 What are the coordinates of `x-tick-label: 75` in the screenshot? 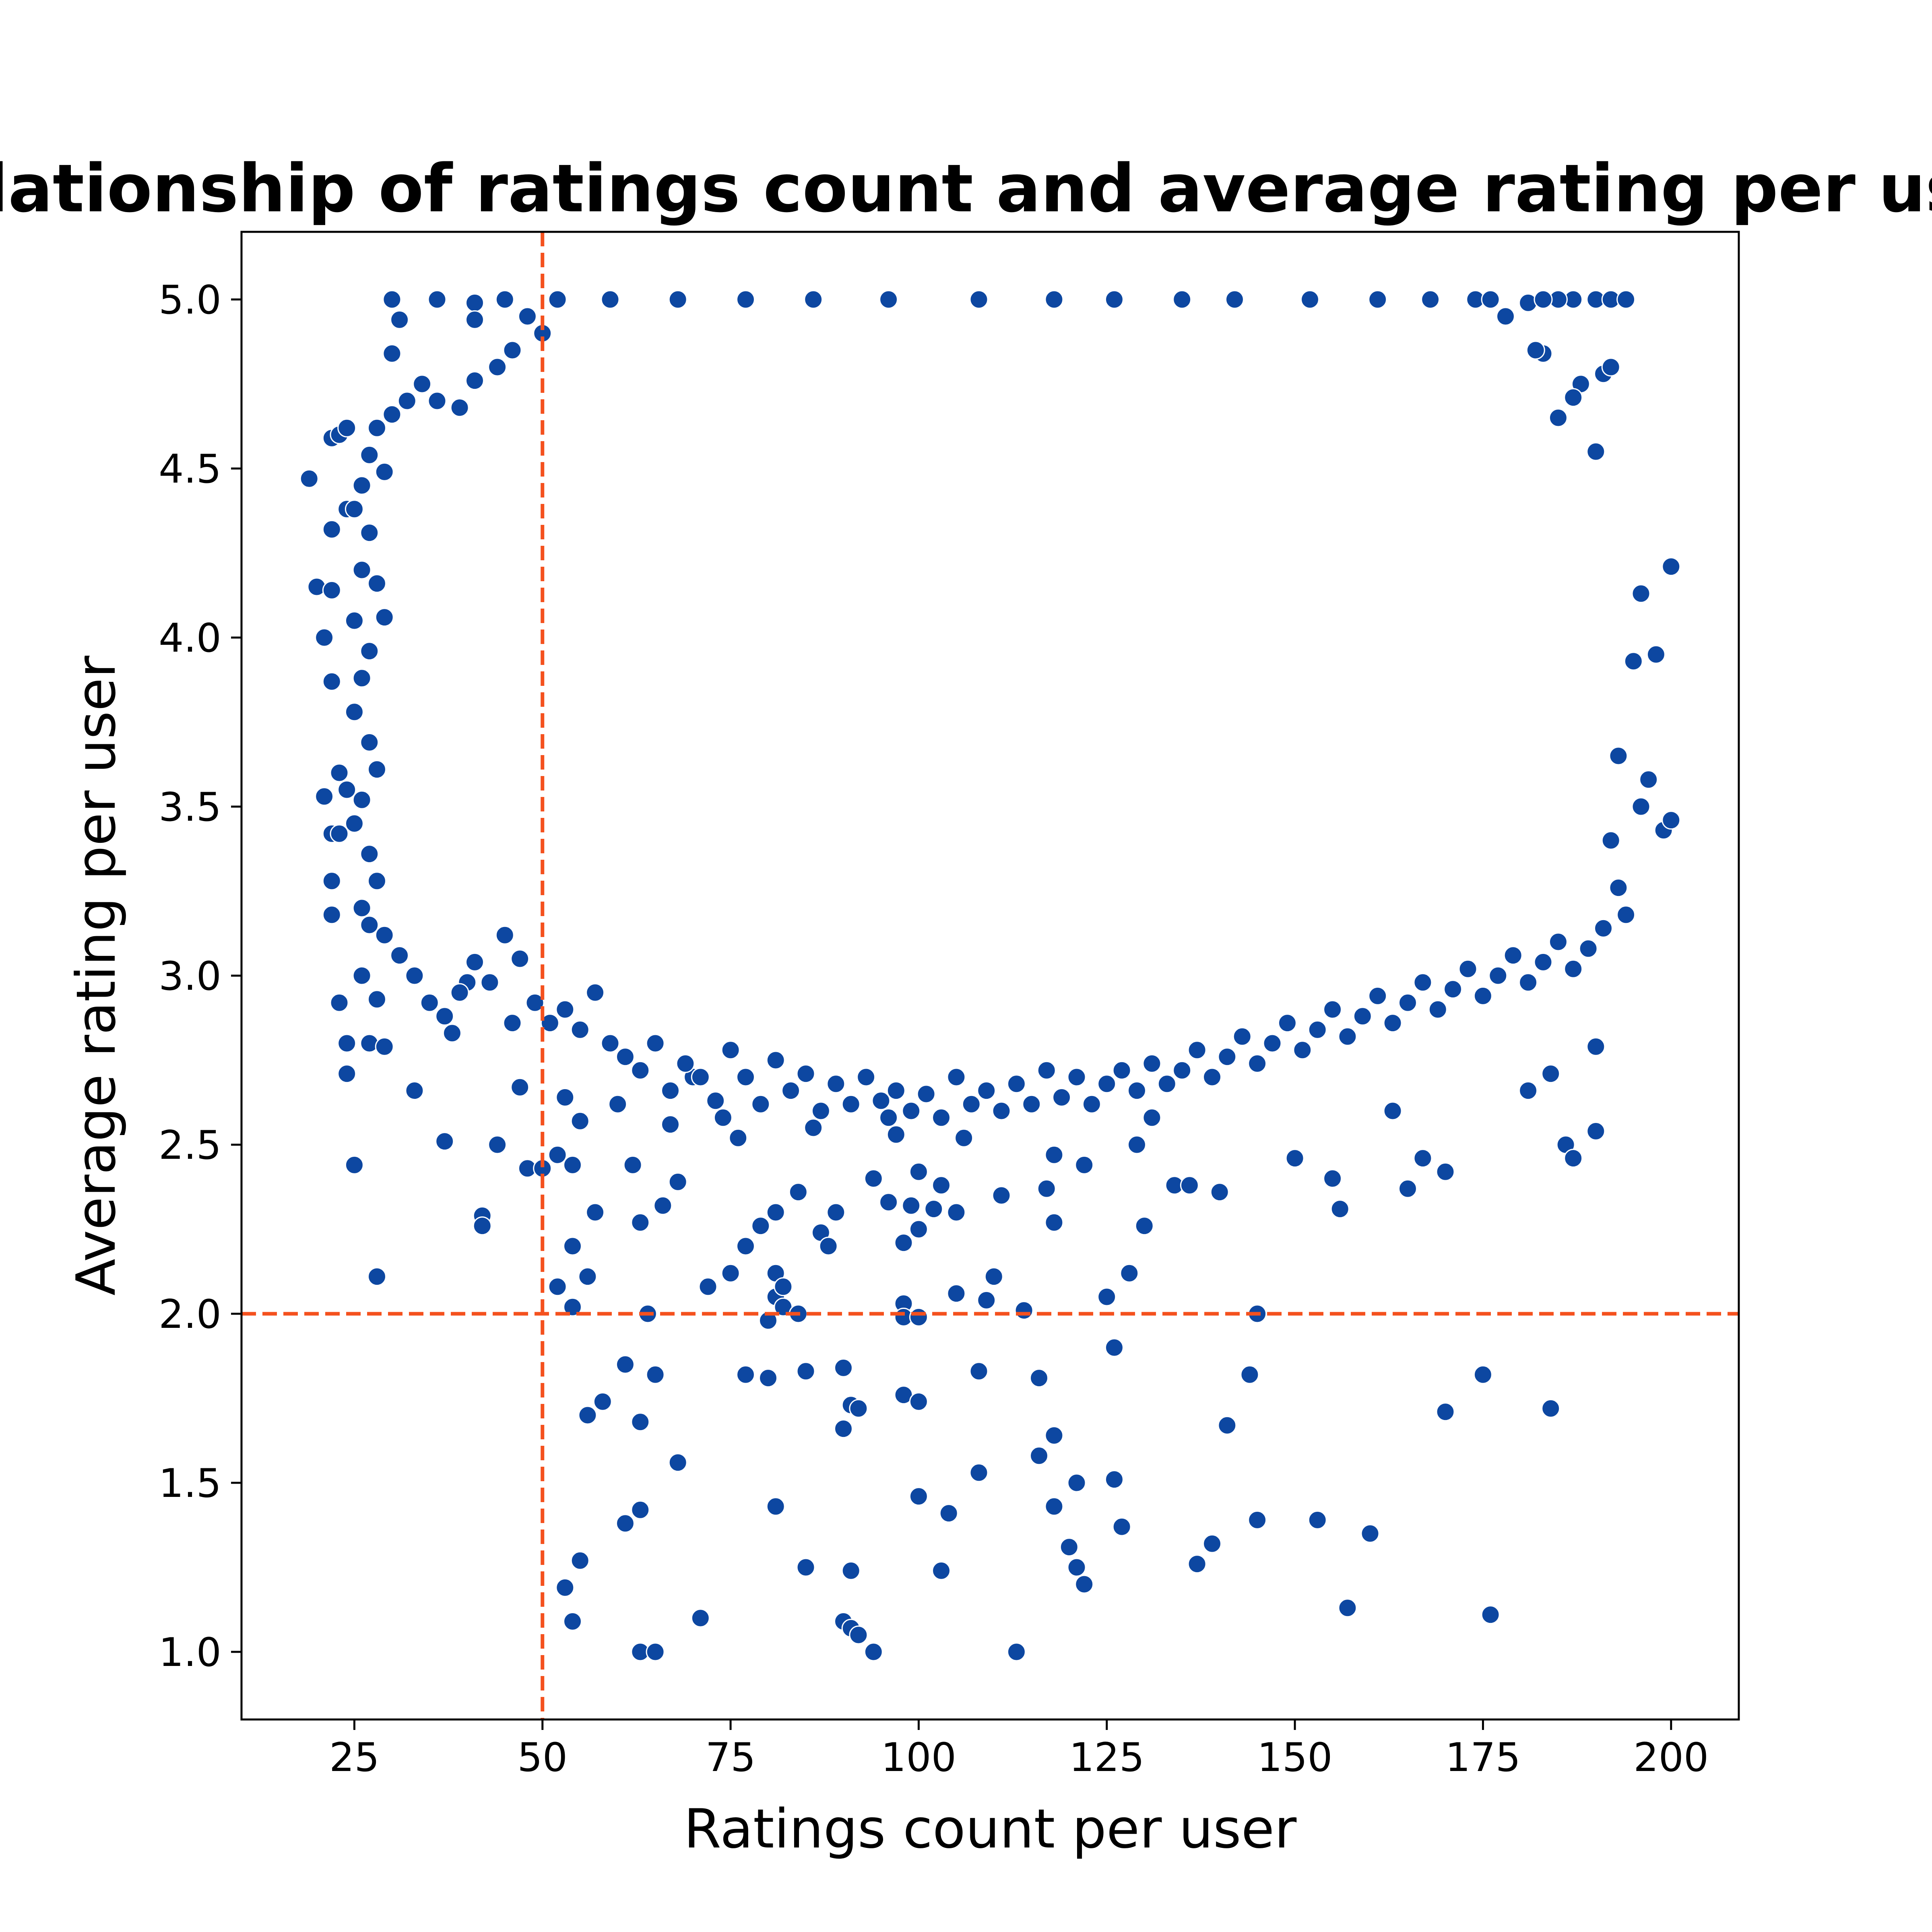 It's located at (731, 1758).